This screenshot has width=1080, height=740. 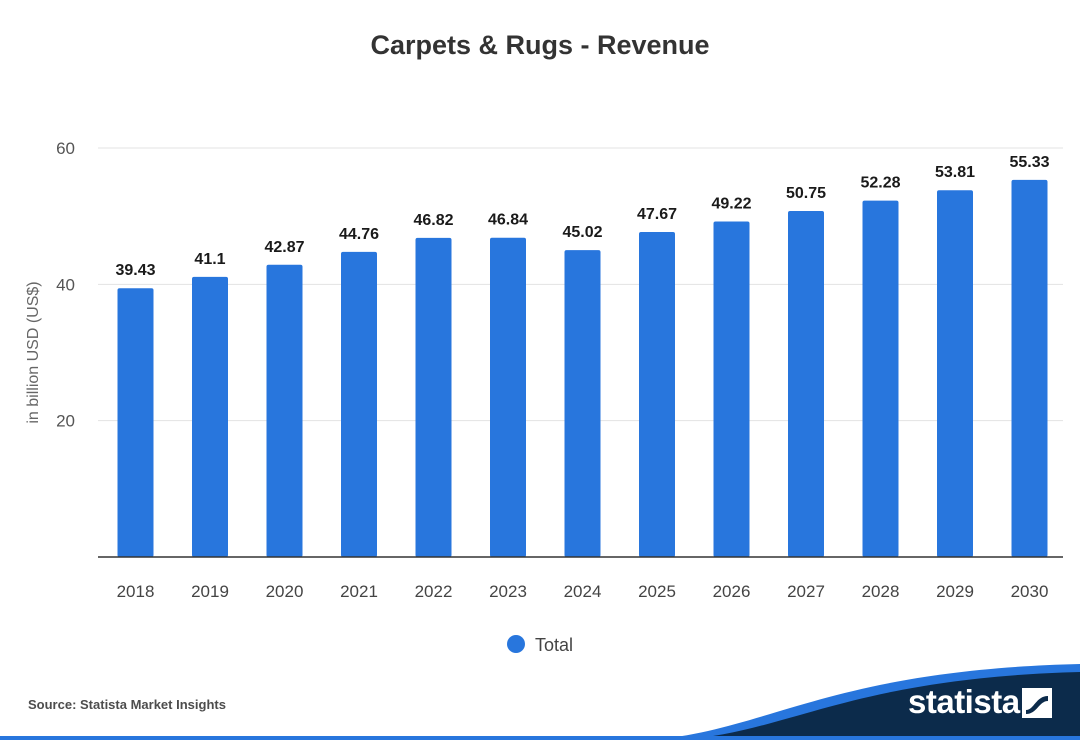 What do you see at coordinates (880, 183) in the screenshot?
I see `data-label: 52.28` at bounding box center [880, 183].